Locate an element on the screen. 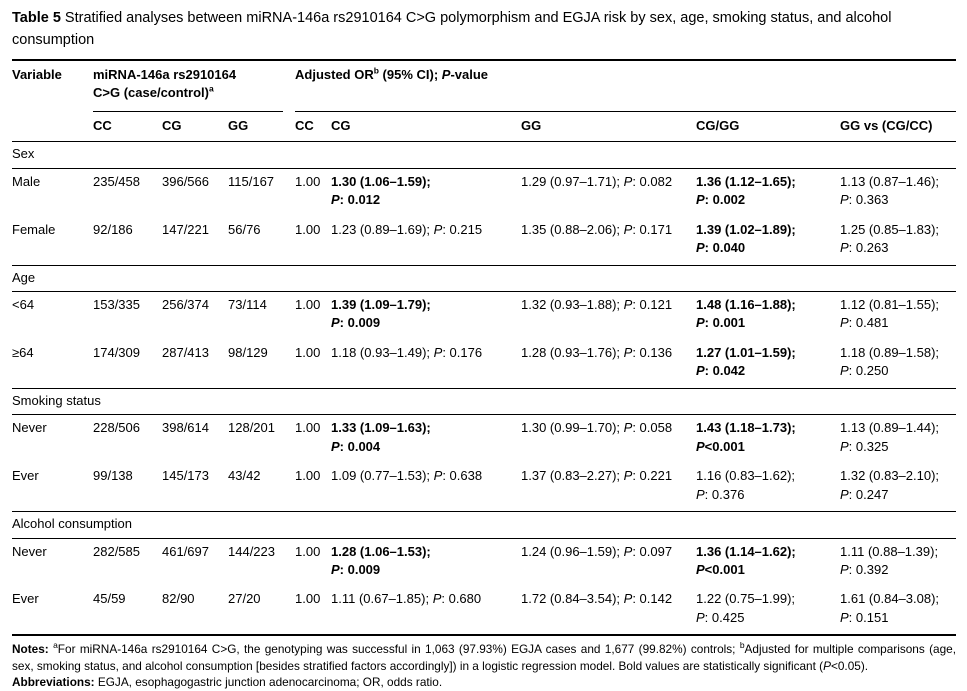 The width and height of the screenshot is (967, 691). cell-count-cc: 235/458 is located at coordinates (116, 181).